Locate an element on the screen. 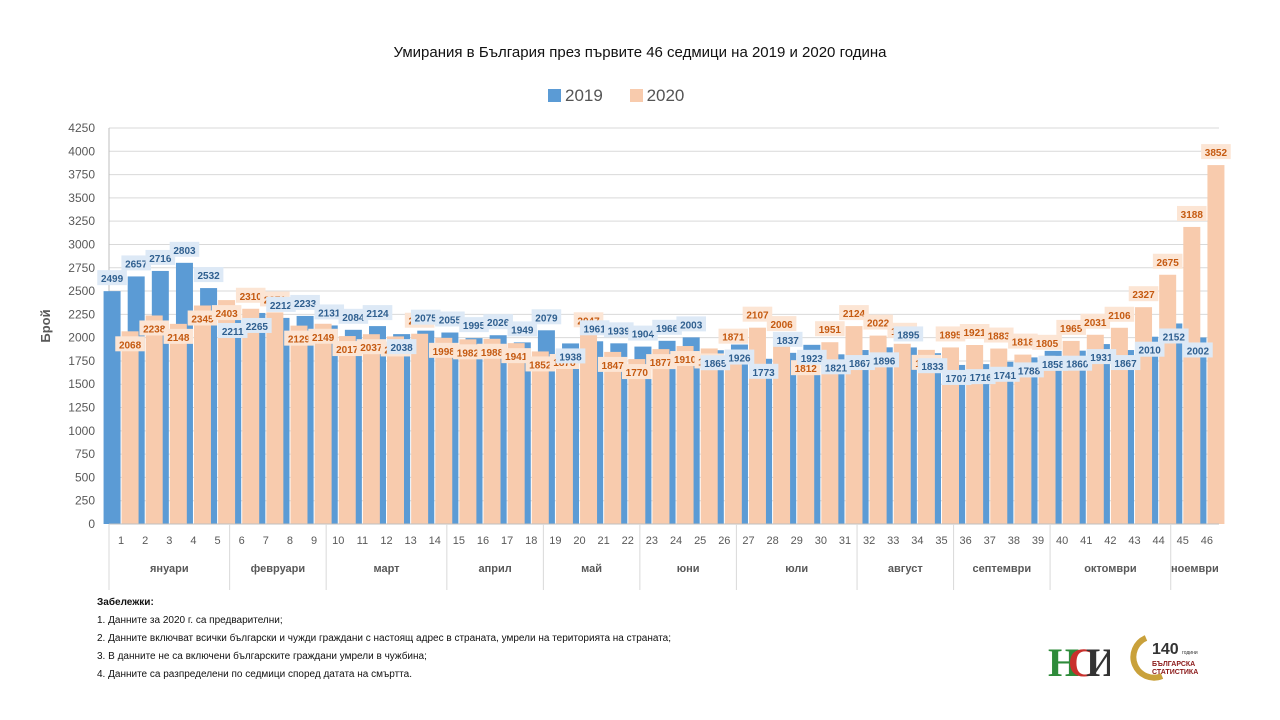 The height and width of the screenshot is (720, 1280). data-label-2019: 2084 is located at coordinates (353, 318).